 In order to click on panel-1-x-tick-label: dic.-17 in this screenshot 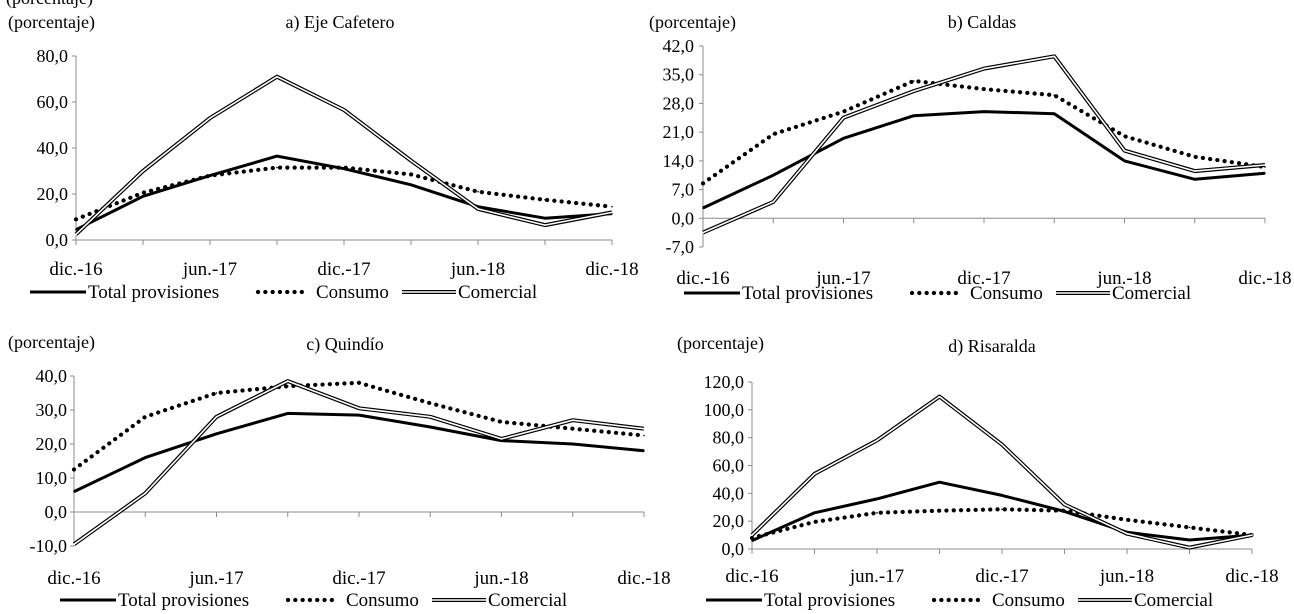, I will do `click(343, 269)`.